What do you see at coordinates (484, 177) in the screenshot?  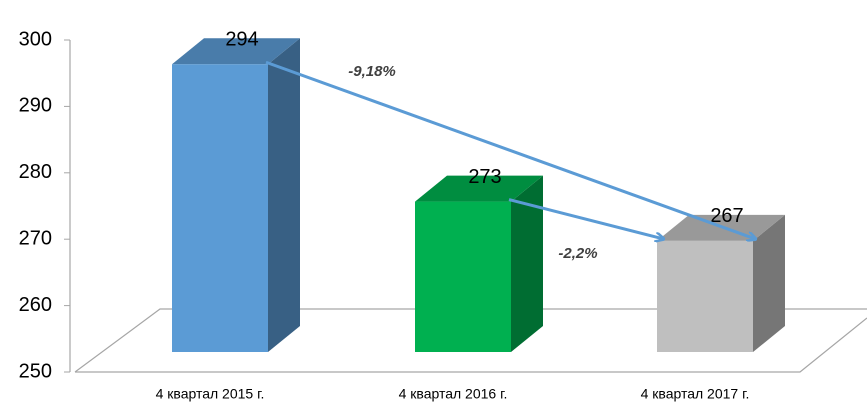 I see `value-label: 273` at bounding box center [484, 177].